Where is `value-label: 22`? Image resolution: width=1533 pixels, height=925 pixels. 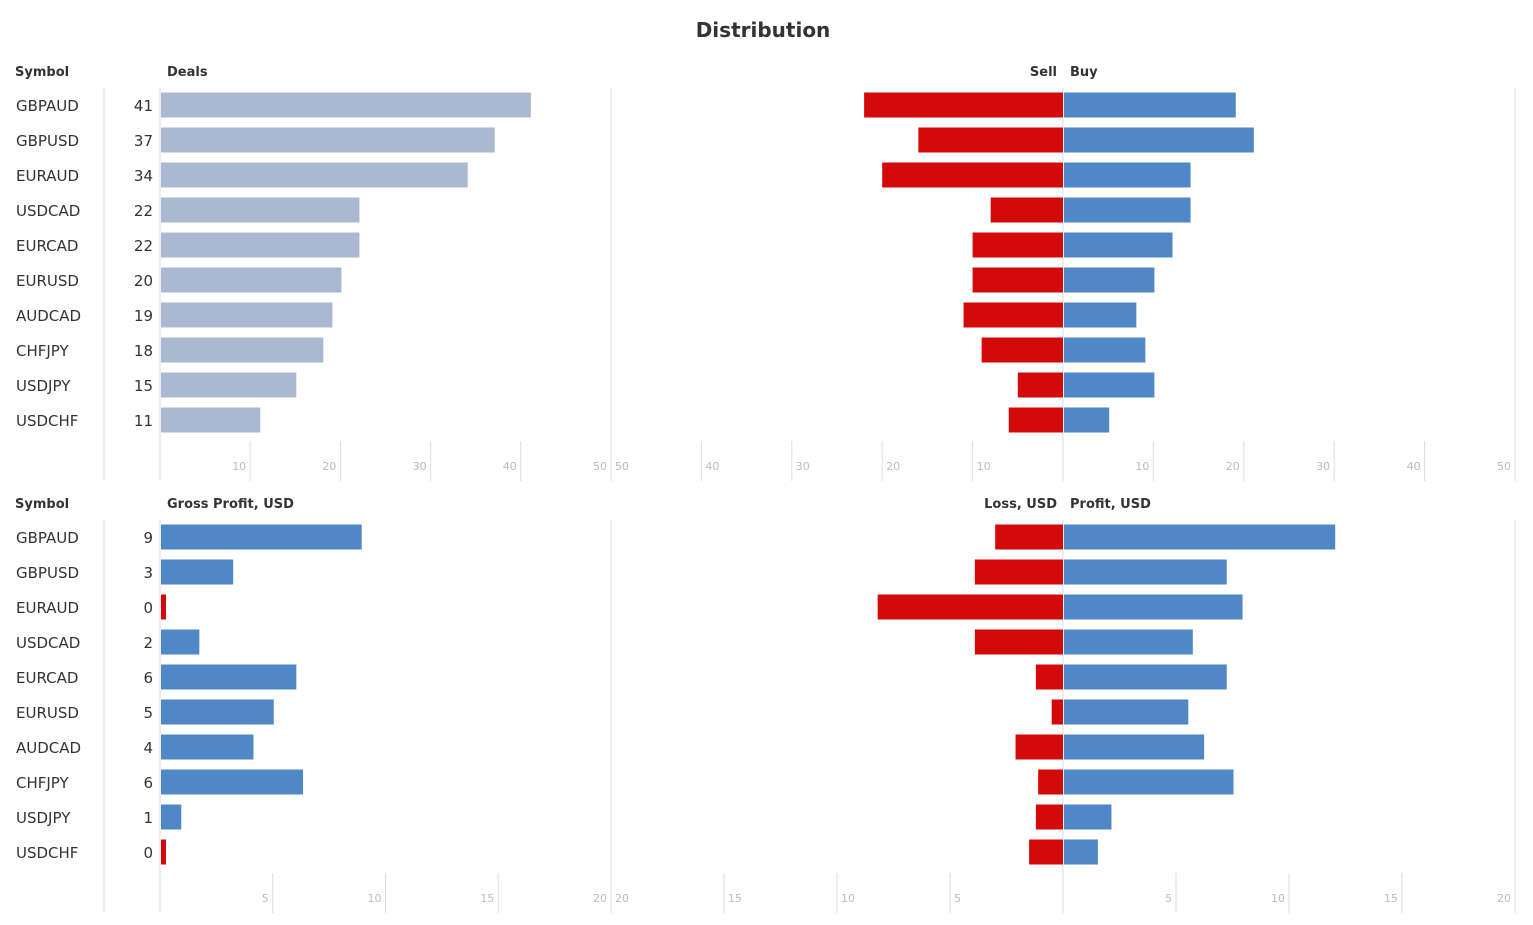 value-label: 22 is located at coordinates (143, 246).